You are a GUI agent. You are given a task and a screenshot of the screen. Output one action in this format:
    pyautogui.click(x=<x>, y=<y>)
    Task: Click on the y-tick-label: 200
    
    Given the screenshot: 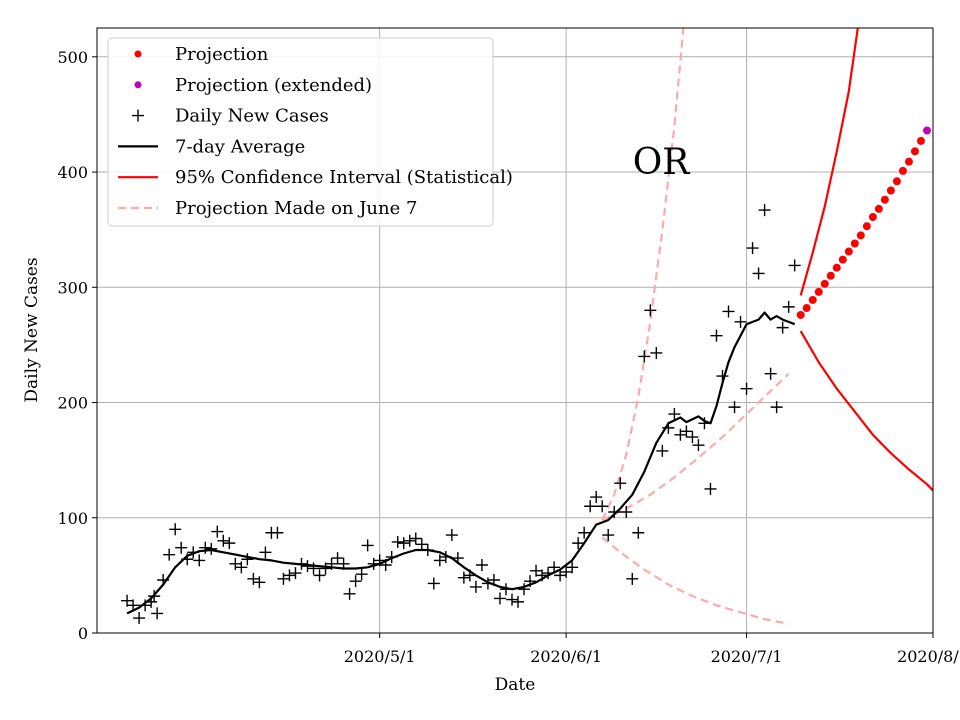 What is the action you would take?
    pyautogui.click(x=72, y=403)
    